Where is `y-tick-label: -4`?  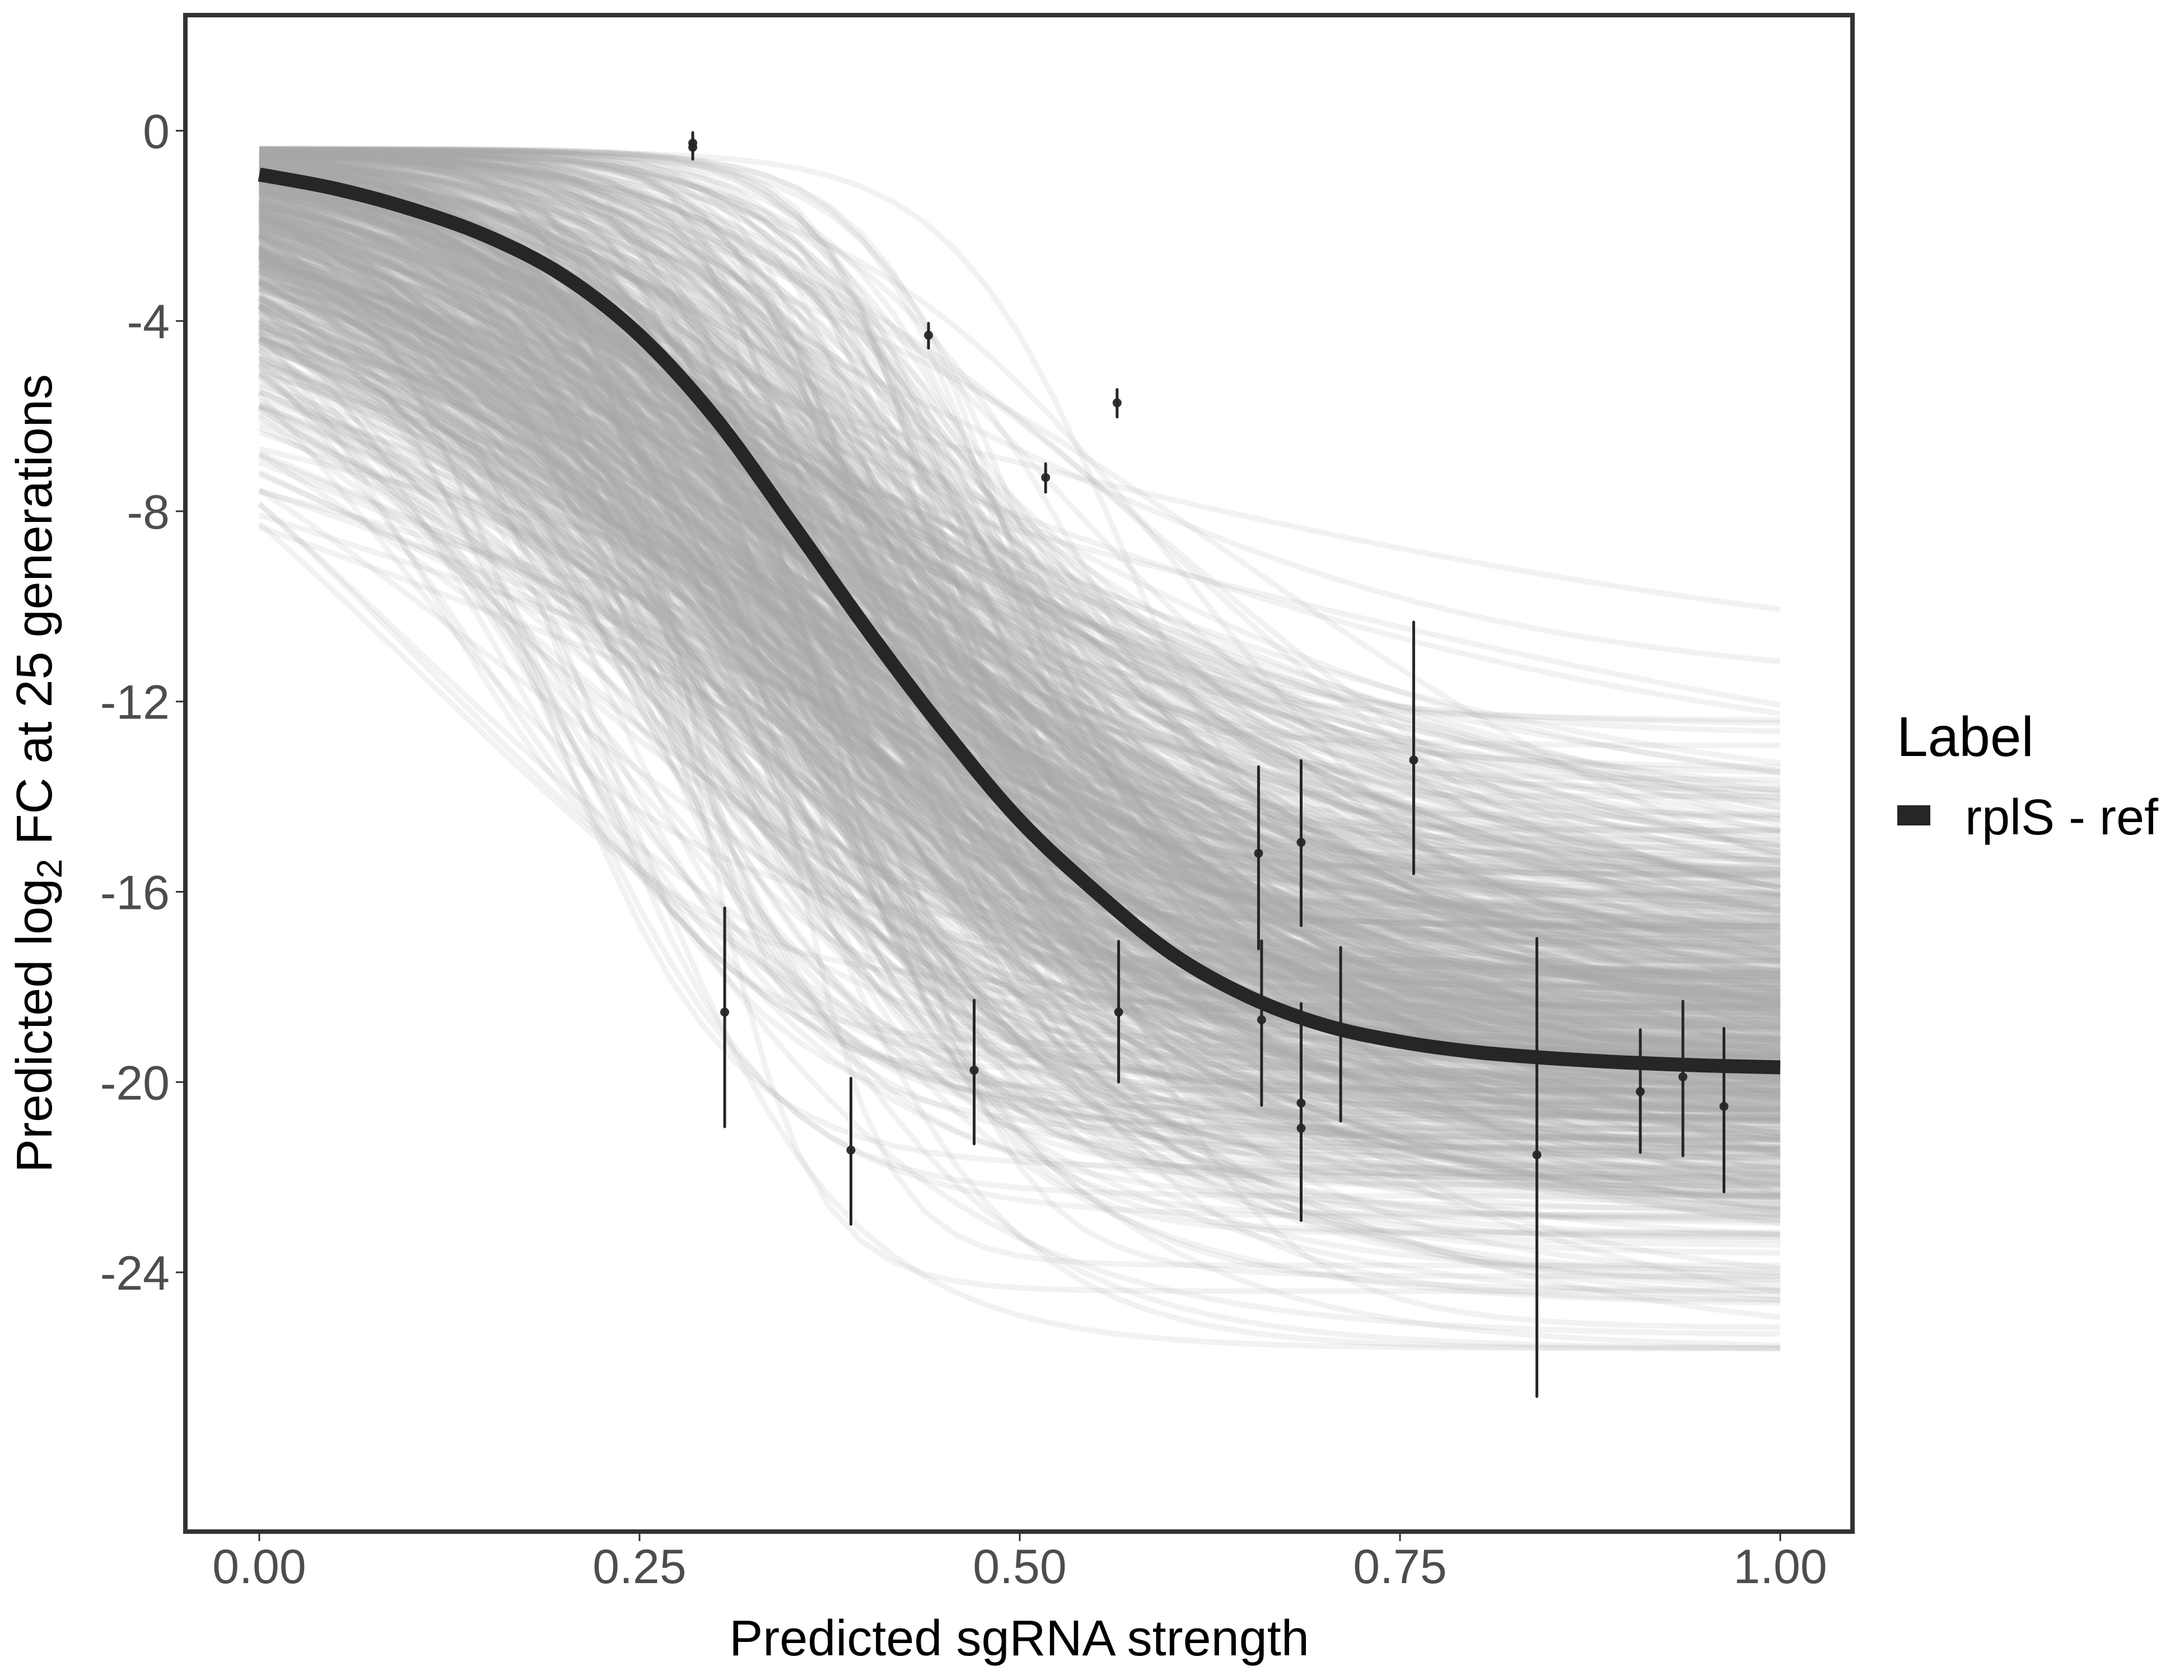 y-tick-label: -4 is located at coordinates (149, 322).